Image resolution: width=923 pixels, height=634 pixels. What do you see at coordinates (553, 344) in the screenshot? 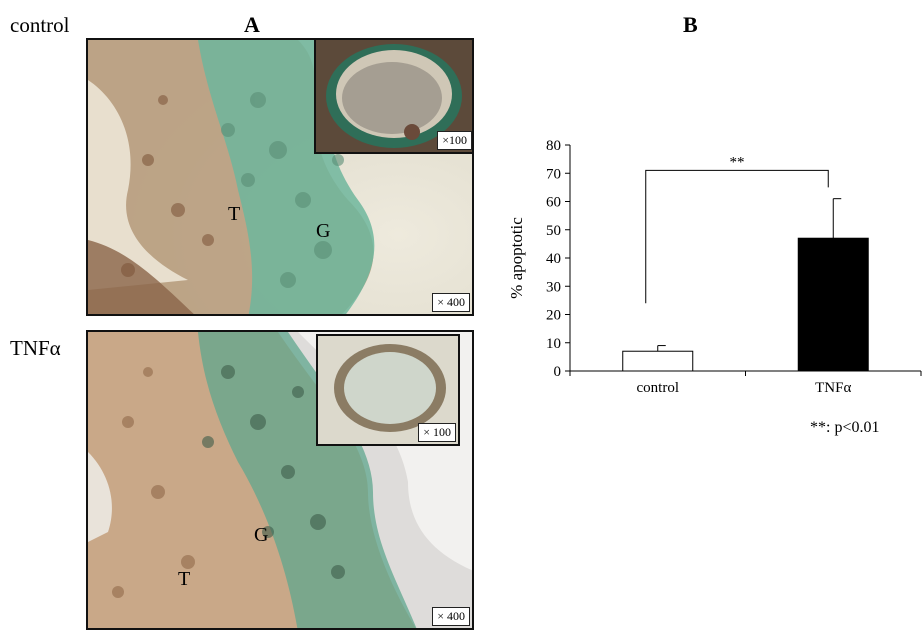
I see `y-tick-label: 10` at bounding box center [553, 344].